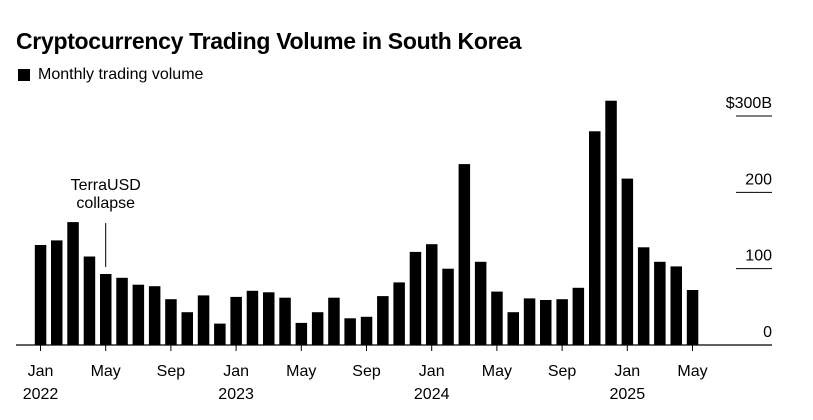  Describe the element at coordinates (236, 394) in the screenshot. I see `x-year-label: 2023` at that location.